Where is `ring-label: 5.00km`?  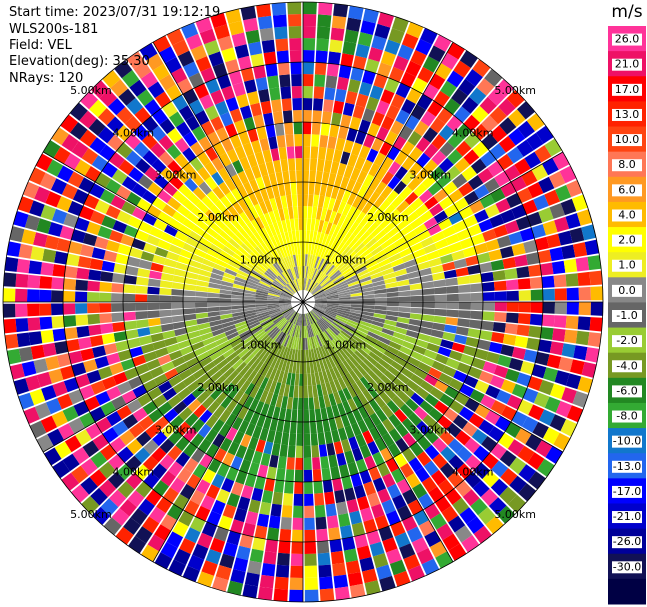 ring-label: 5.00km is located at coordinates (515, 514).